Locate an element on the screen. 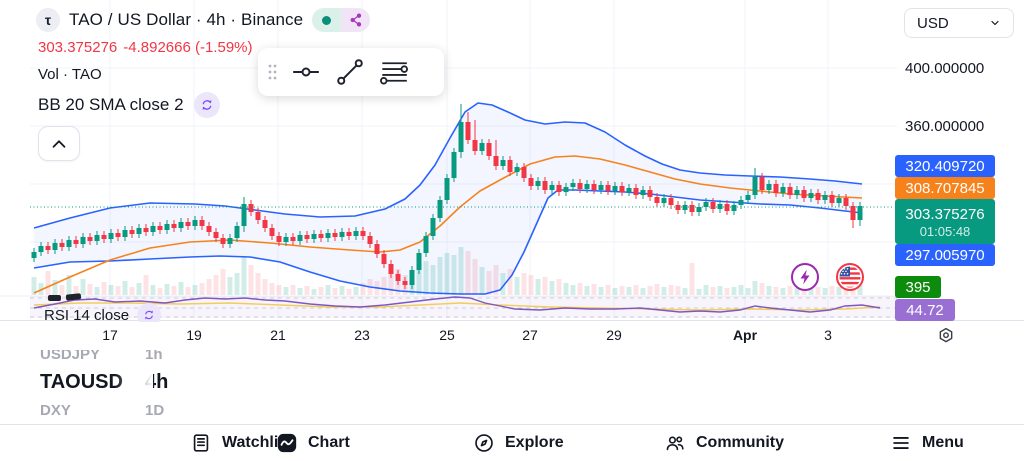 The height and width of the screenshot is (461, 1024). chart-nav-icon is located at coordinates (287, 443).